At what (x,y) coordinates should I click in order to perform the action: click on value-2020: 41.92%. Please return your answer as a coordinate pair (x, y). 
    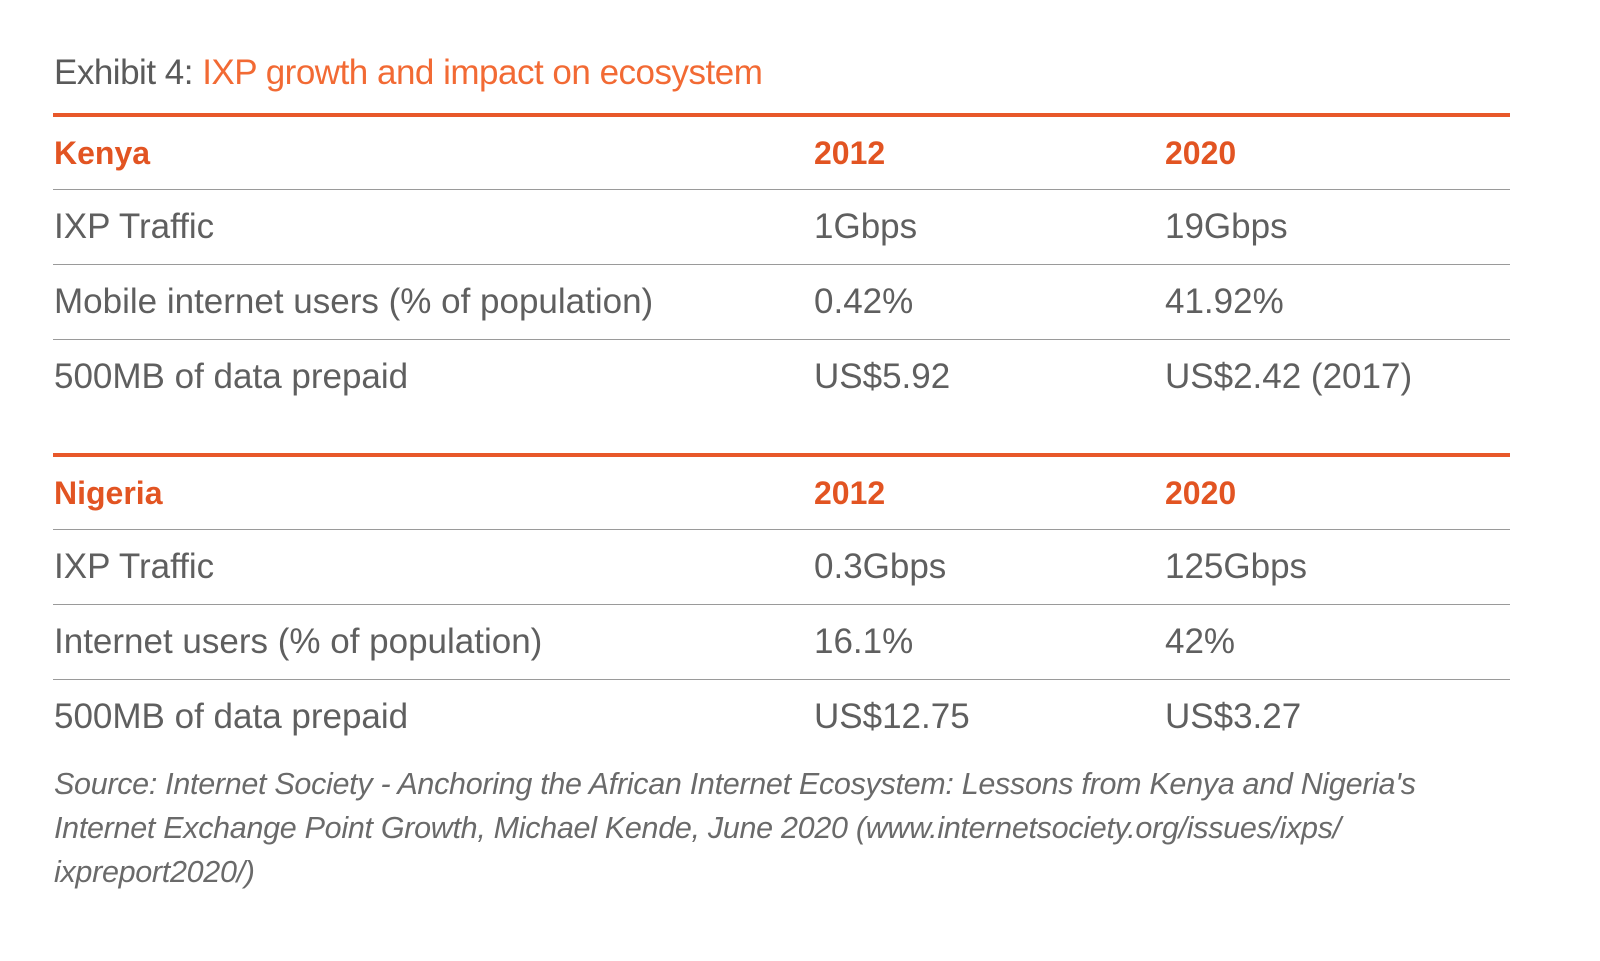
    Looking at the image, I should click on (1224, 301).